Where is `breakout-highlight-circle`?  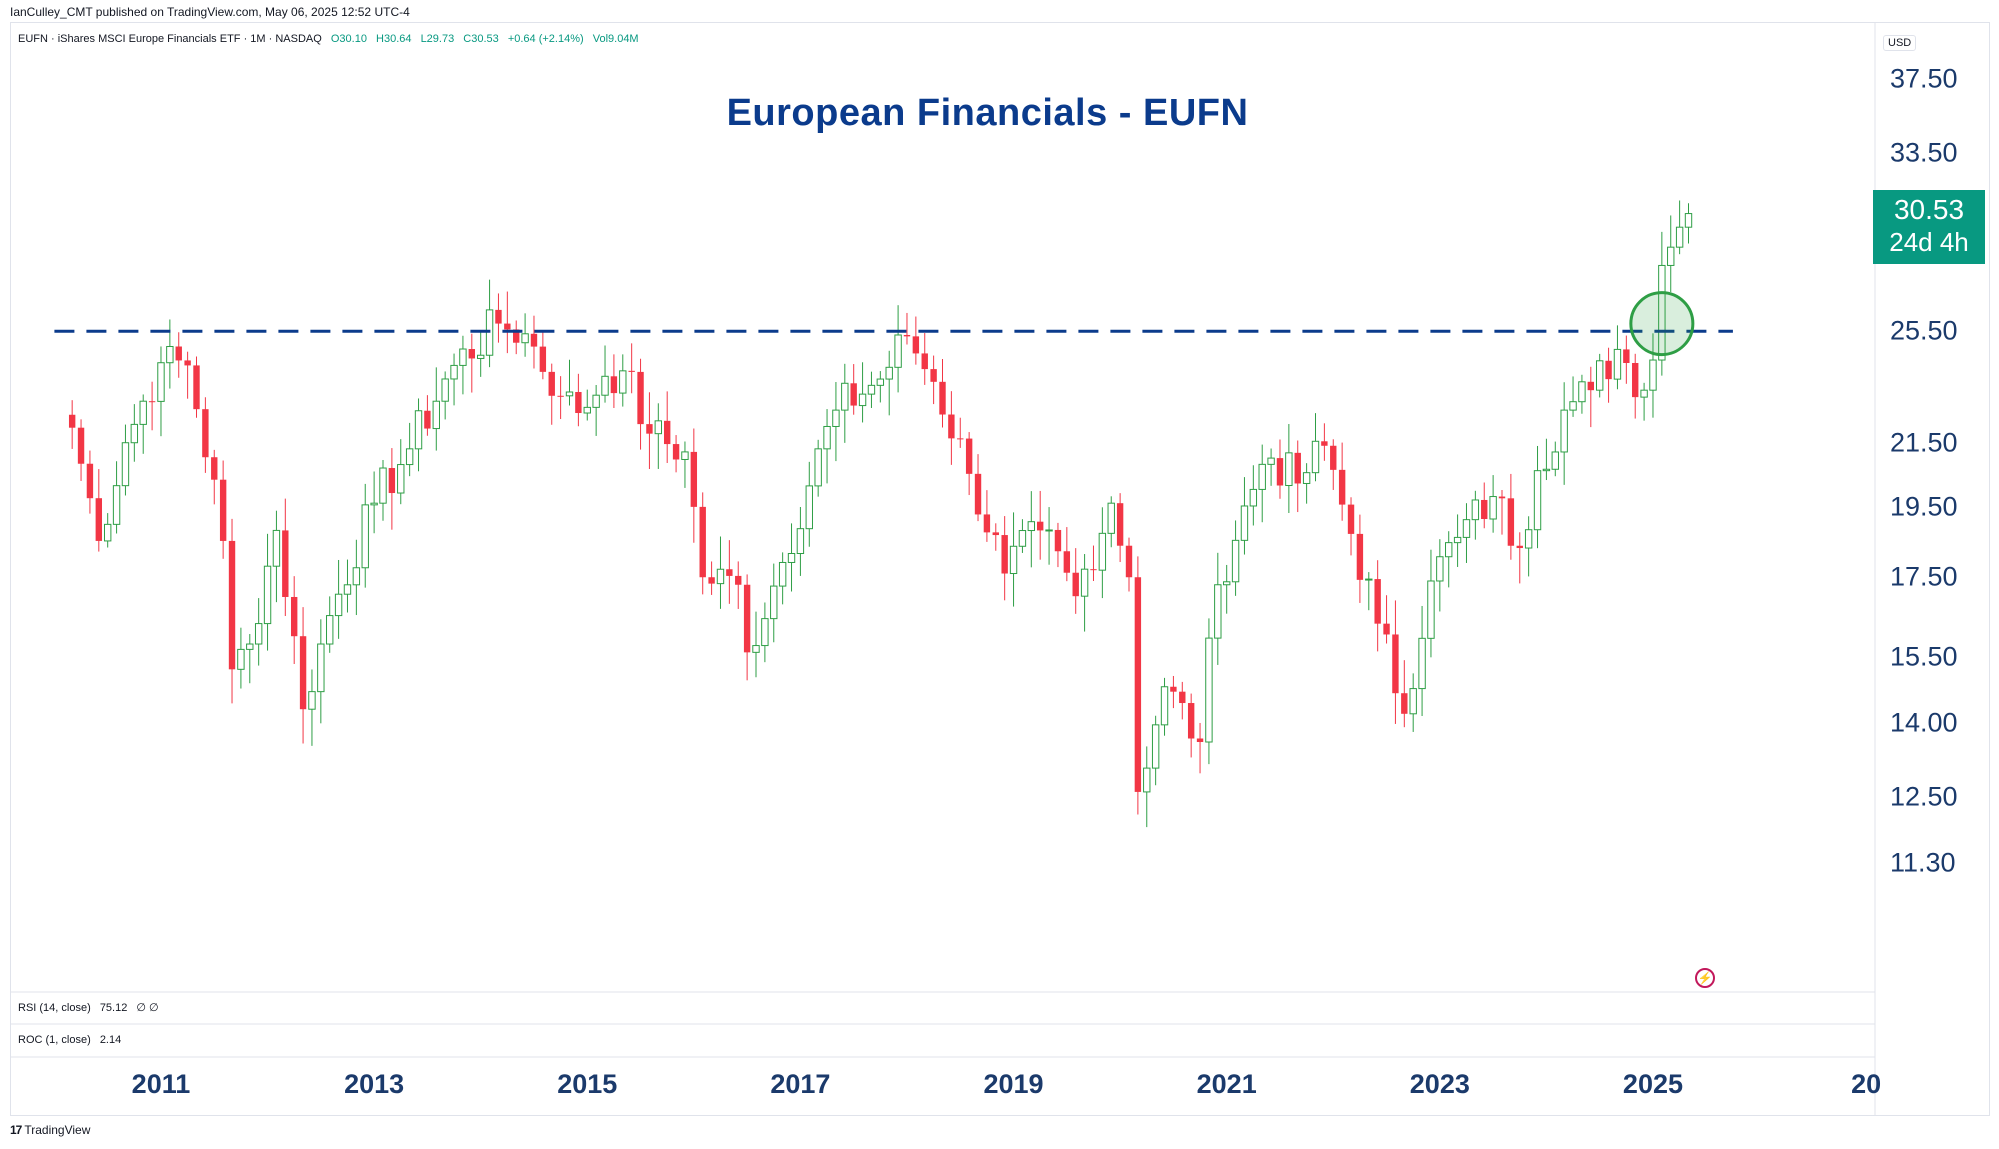
breakout-highlight-circle is located at coordinates (1662, 324).